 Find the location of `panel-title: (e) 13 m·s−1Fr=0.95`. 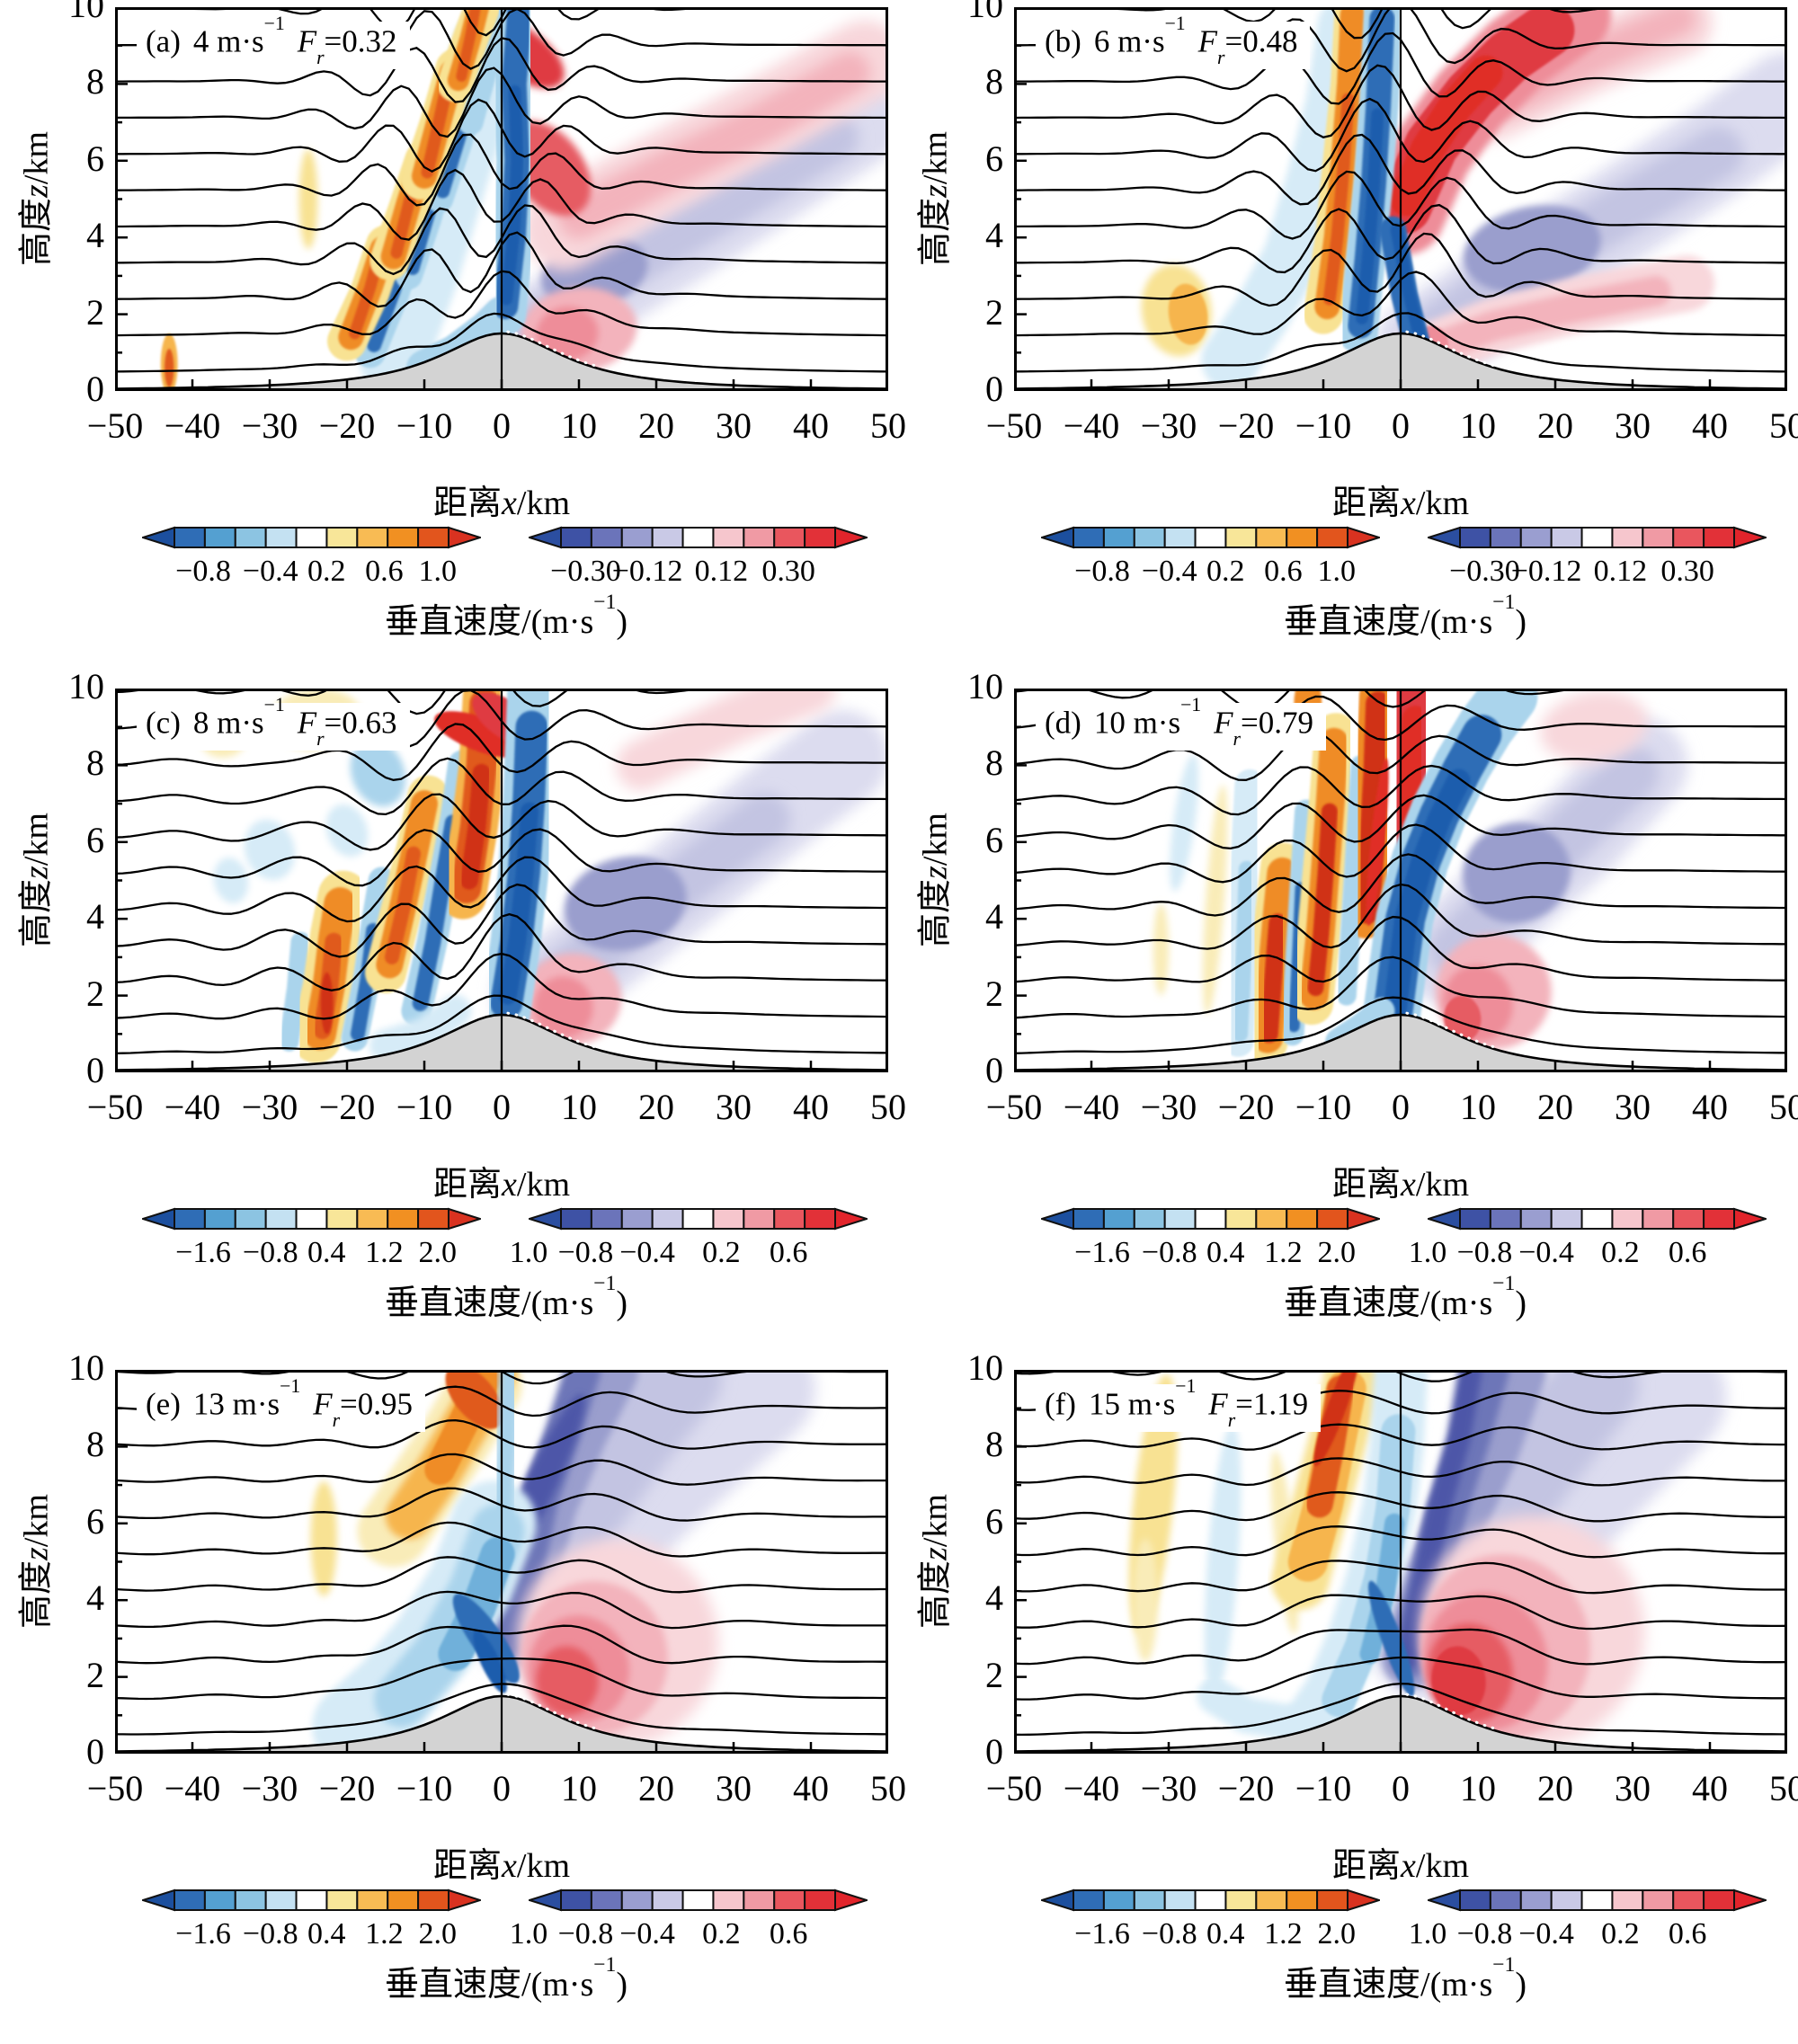

panel-title: (e) 13 m·s−1Fr=0.95 is located at coordinates (281, 1403).